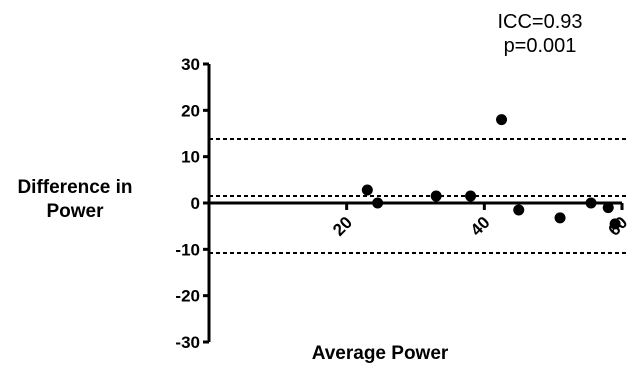  Describe the element at coordinates (540, 46) in the screenshot. I see `p-value-annotation: p=0.001` at that location.